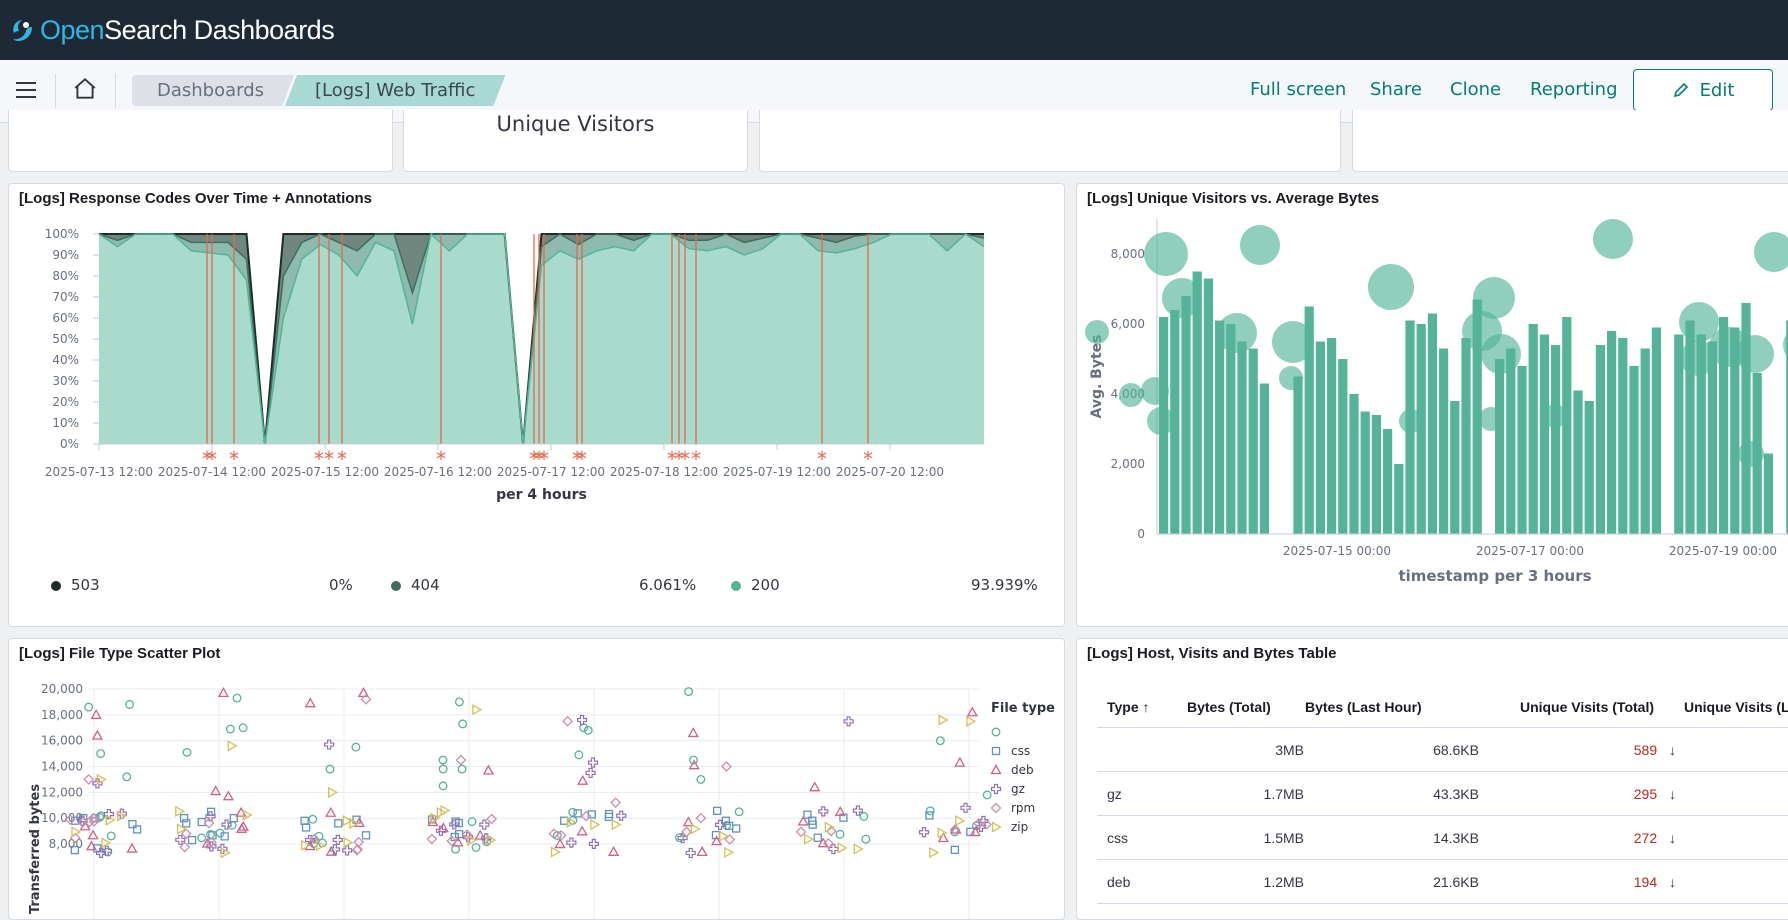  What do you see at coordinates (1645, 749) in the screenshot?
I see `visits-value: 589` at bounding box center [1645, 749].